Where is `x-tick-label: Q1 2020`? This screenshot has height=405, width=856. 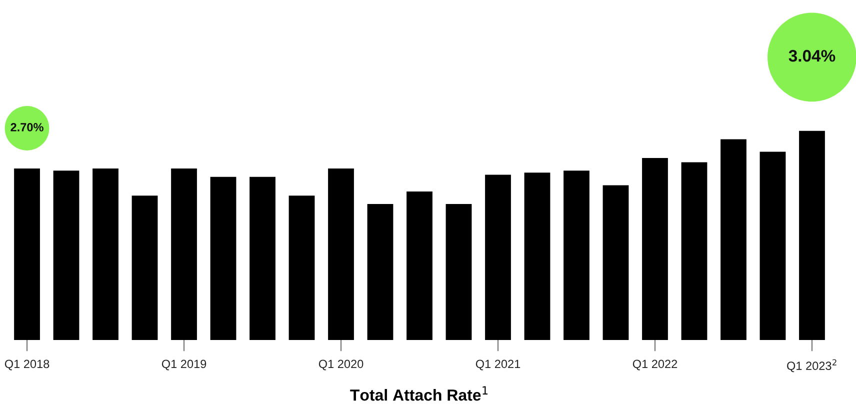 x-tick-label: Q1 2020 is located at coordinates (341, 365).